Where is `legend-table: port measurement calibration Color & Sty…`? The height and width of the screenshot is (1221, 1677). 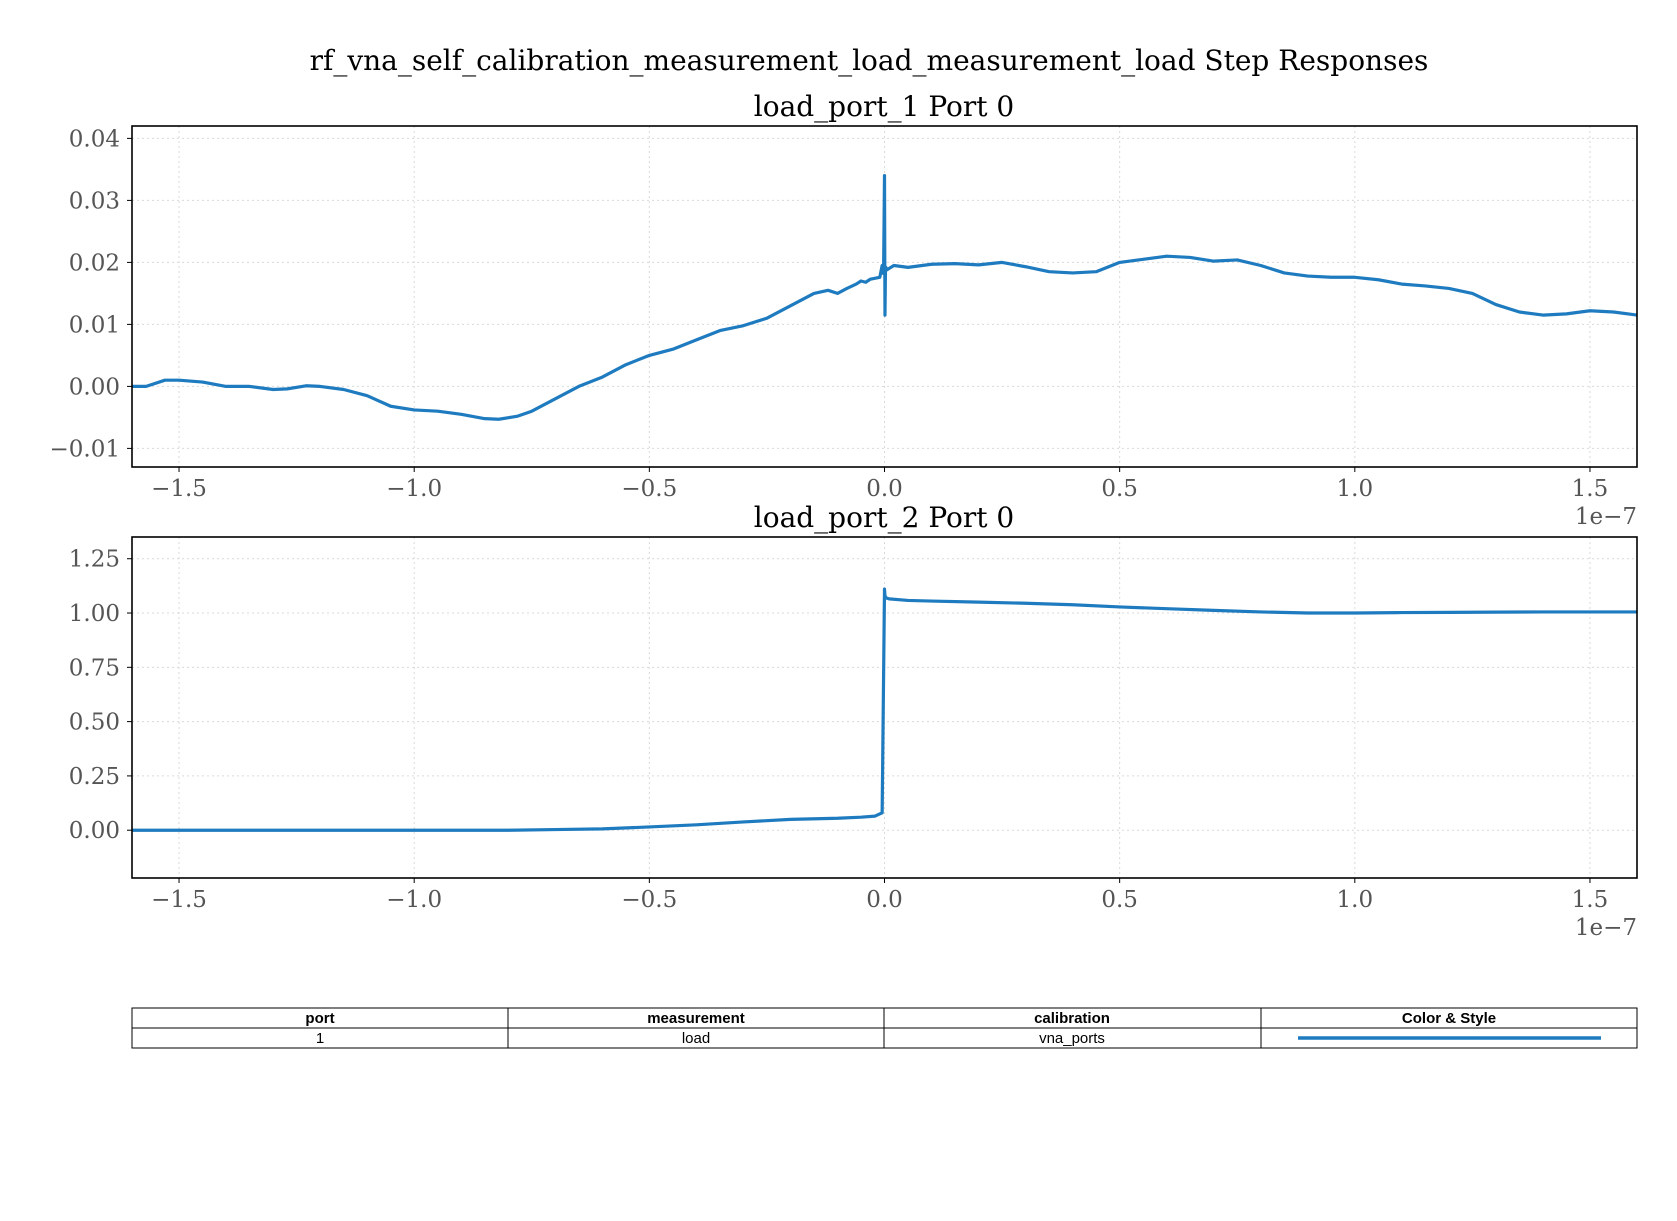
legend-table: port measurement calibration Color & Sty… is located at coordinates (884, 1028).